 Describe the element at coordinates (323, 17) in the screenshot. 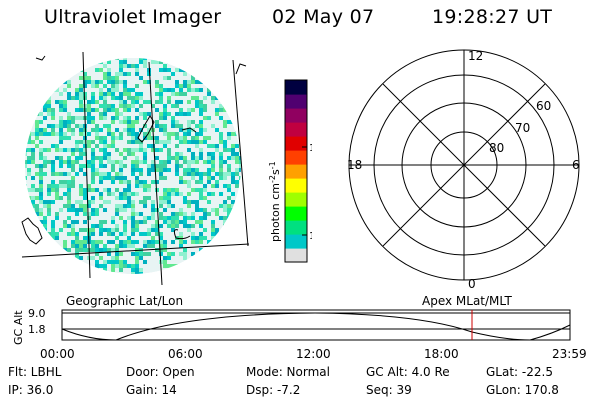

I see `date-label: 02 May 07` at that location.